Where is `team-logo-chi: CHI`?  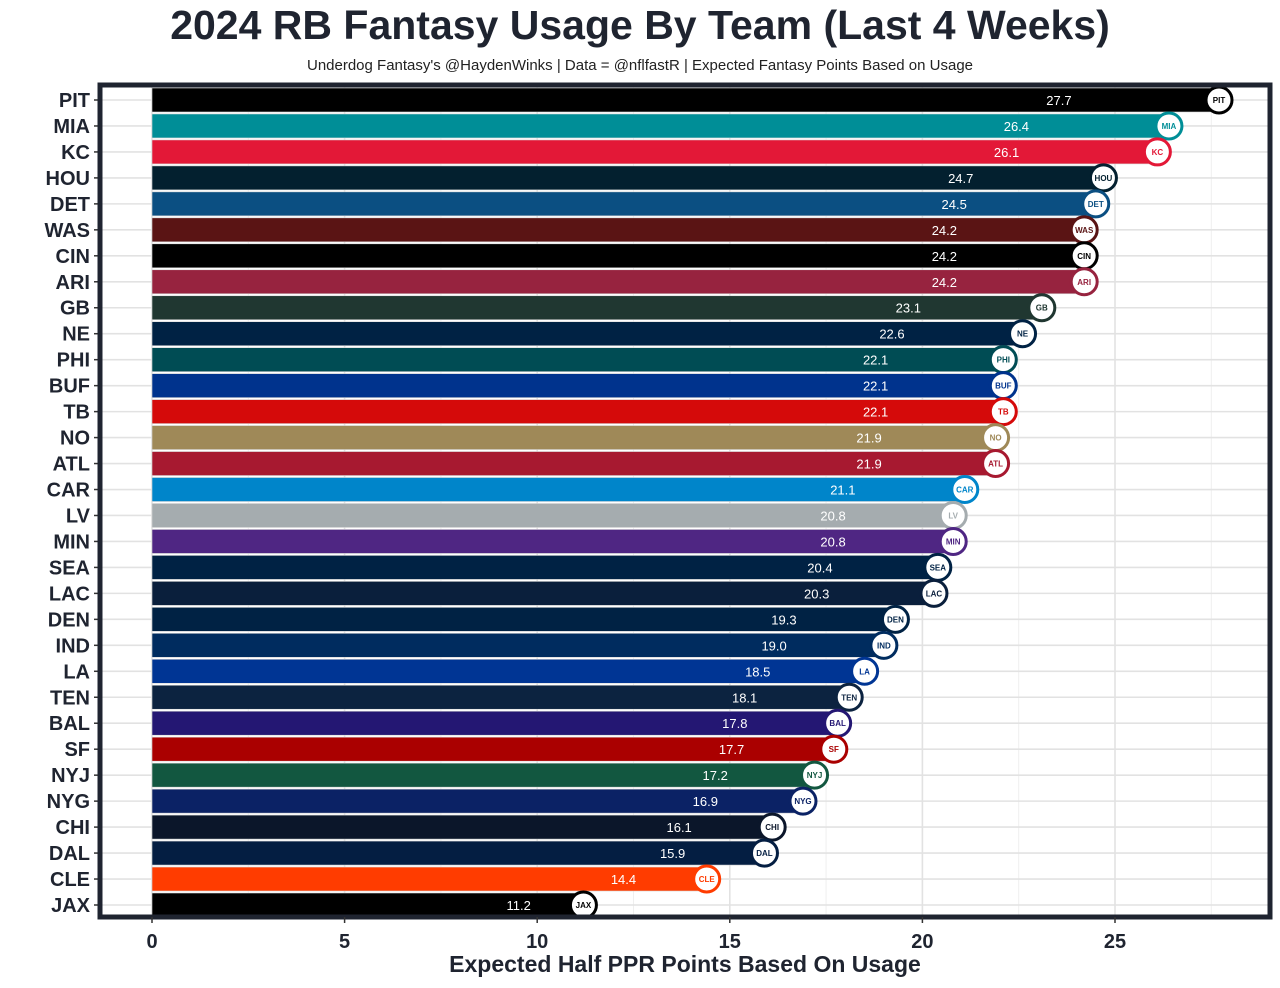 team-logo-chi: CHI is located at coordinates (772, 827).